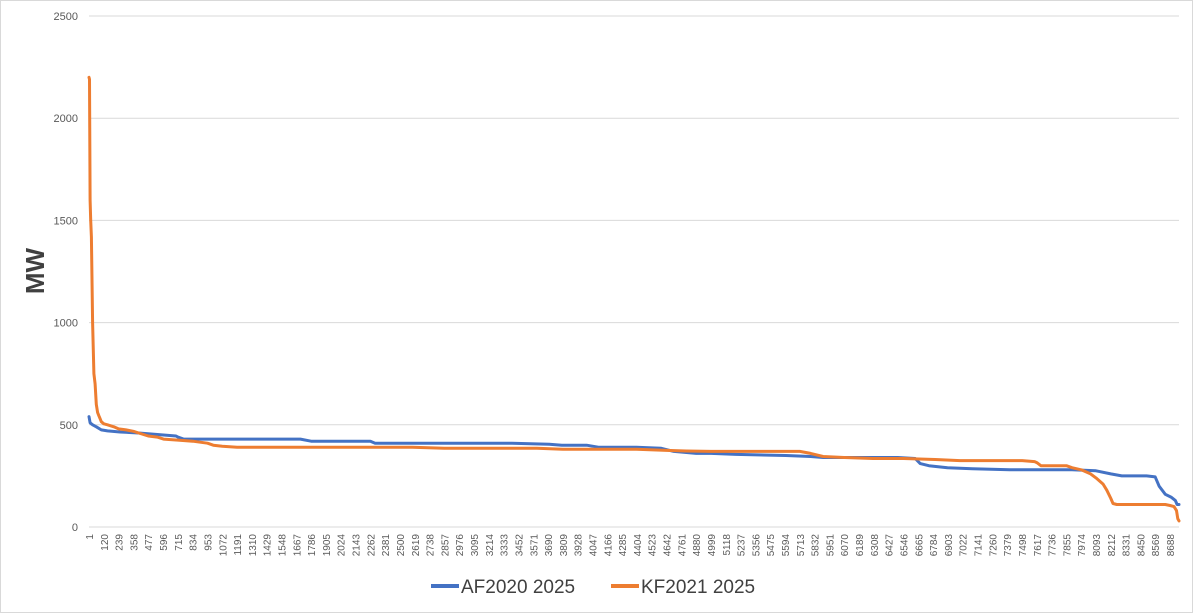 This screenshot has width=1193, height=614. Describe the element at coordinates (490, 545) in the screenshot. I see `x-tick-label: 3214` at that location.